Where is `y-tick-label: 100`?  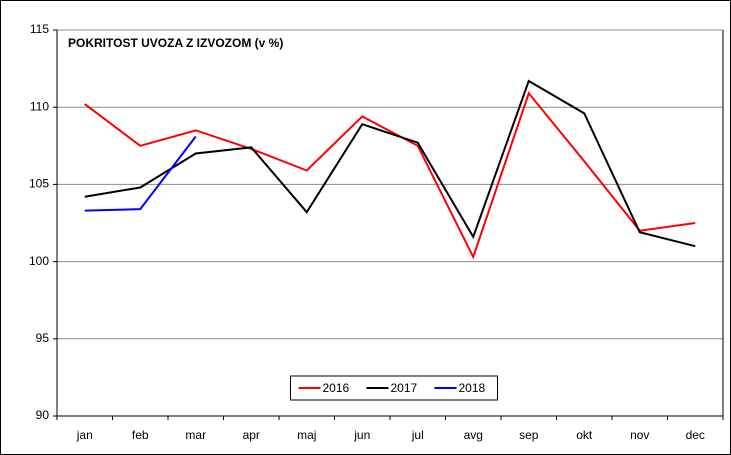 y-tick-label: 100 is located at coordinates (39, 261).